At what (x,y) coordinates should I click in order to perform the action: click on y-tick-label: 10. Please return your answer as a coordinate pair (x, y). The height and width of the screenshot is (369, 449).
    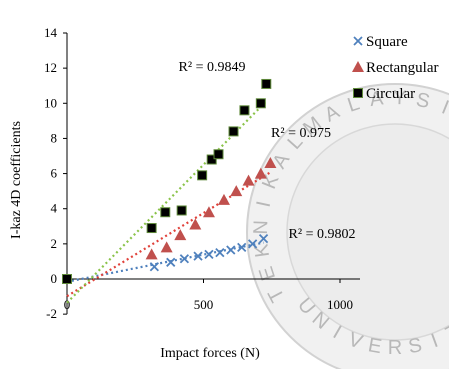
    Looking at the image, I should click on (50, 102).